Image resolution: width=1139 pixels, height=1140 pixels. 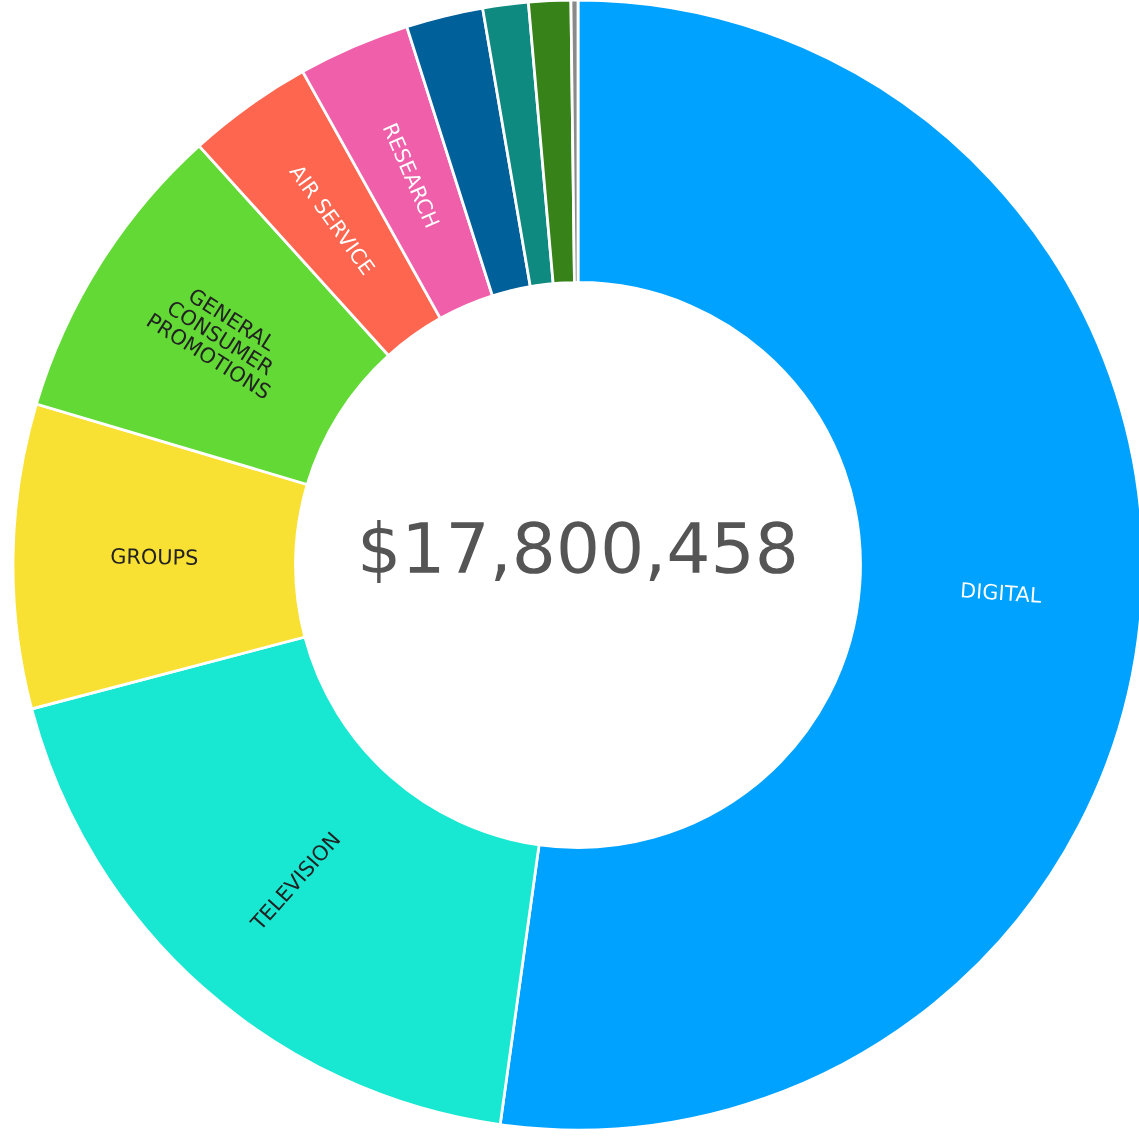 I want to click on slice-label: DIGITAL, so click(x=1001, y=592).